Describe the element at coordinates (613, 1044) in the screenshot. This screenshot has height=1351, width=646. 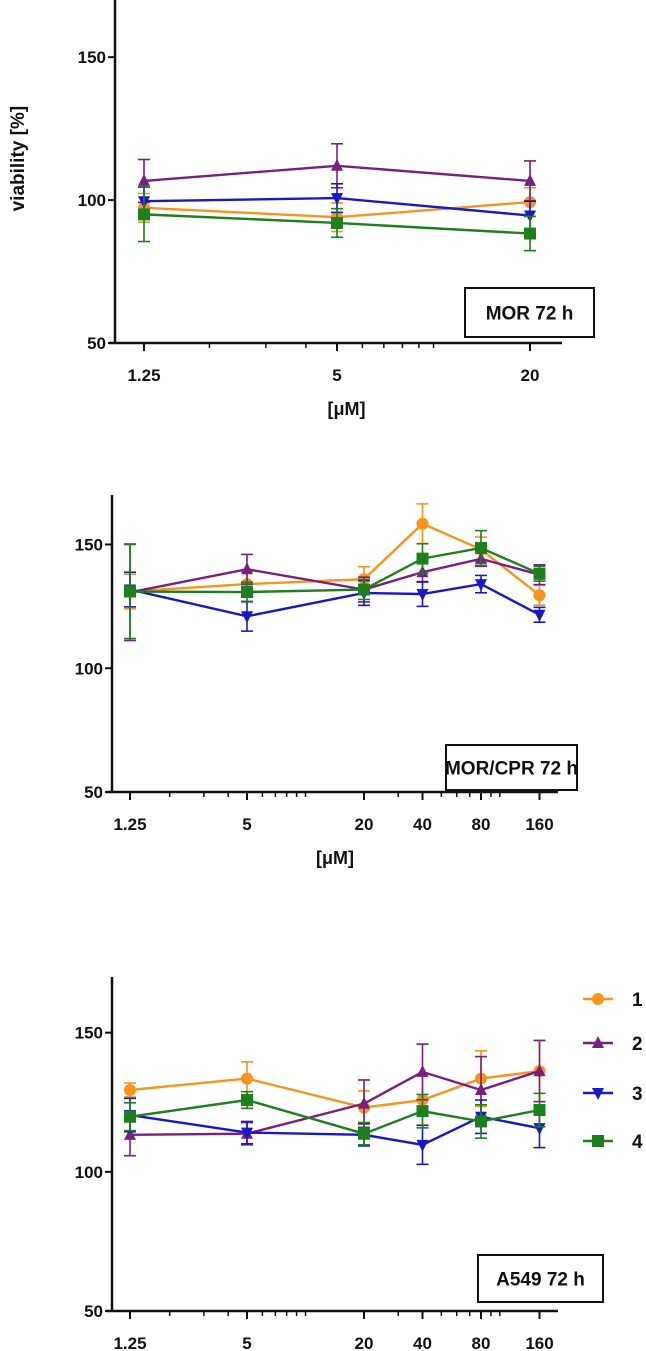
I see `legend-item: 2` at that location.